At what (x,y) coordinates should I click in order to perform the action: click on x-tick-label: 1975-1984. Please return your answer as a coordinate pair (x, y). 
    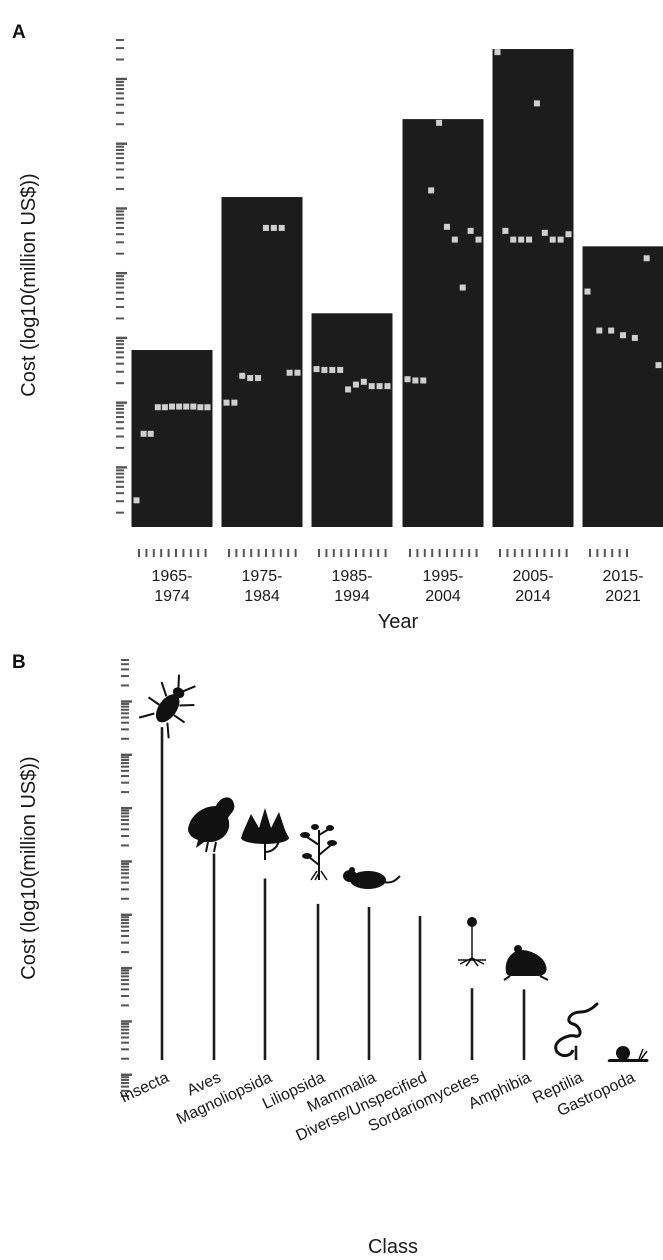
    Looking at the image, I should click on (262, 586).